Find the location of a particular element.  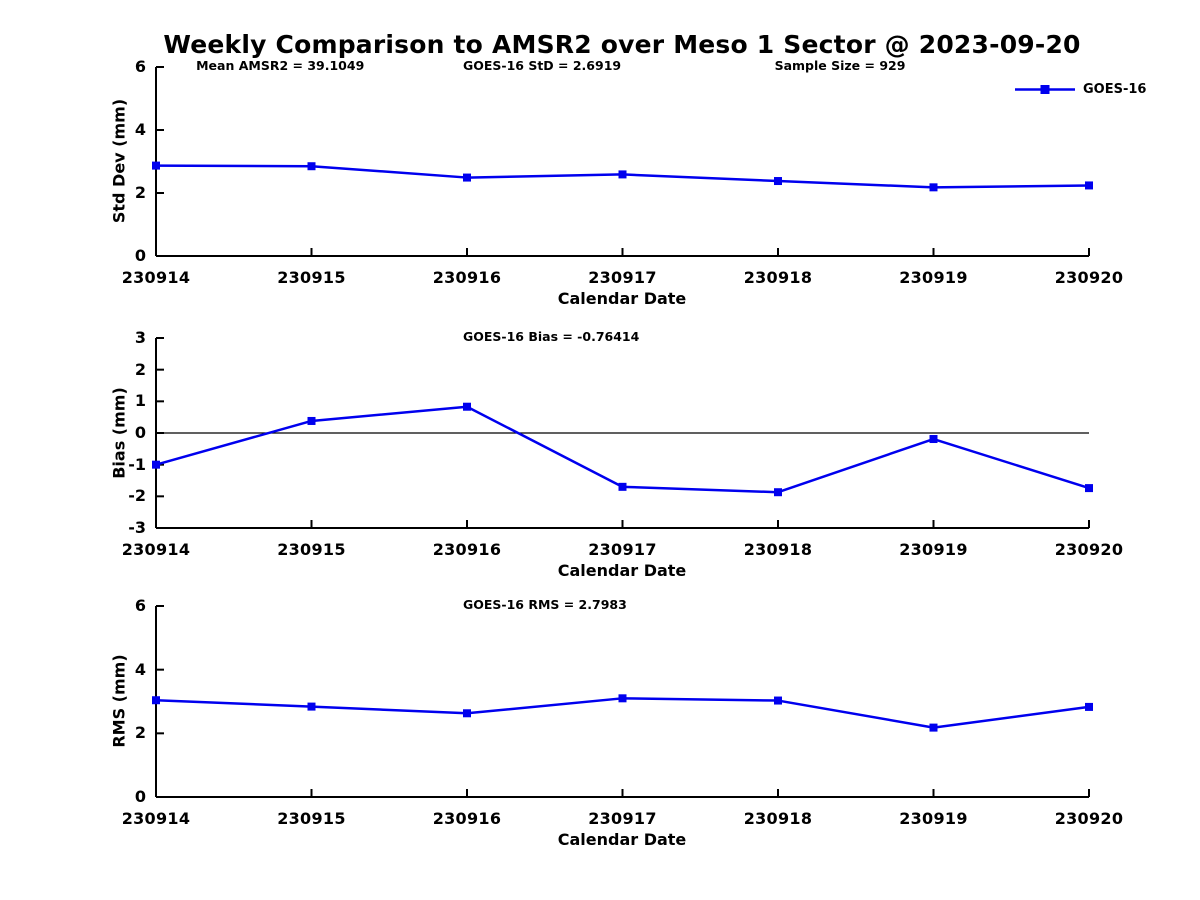

y-tick-label: 3 is located at coordinates (140, 337).